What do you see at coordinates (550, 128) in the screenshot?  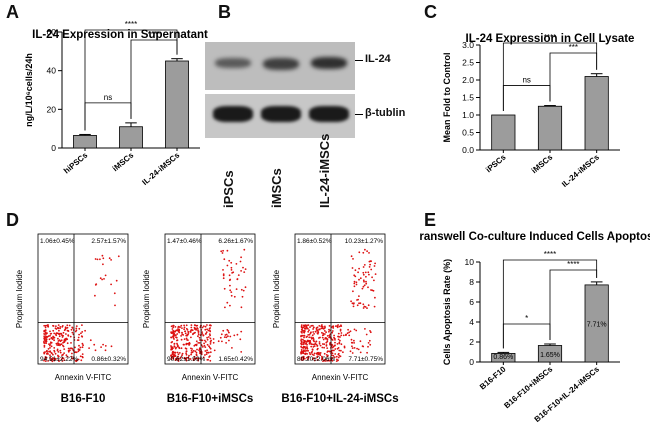 I see `bar` at bounding box center [550, 128].